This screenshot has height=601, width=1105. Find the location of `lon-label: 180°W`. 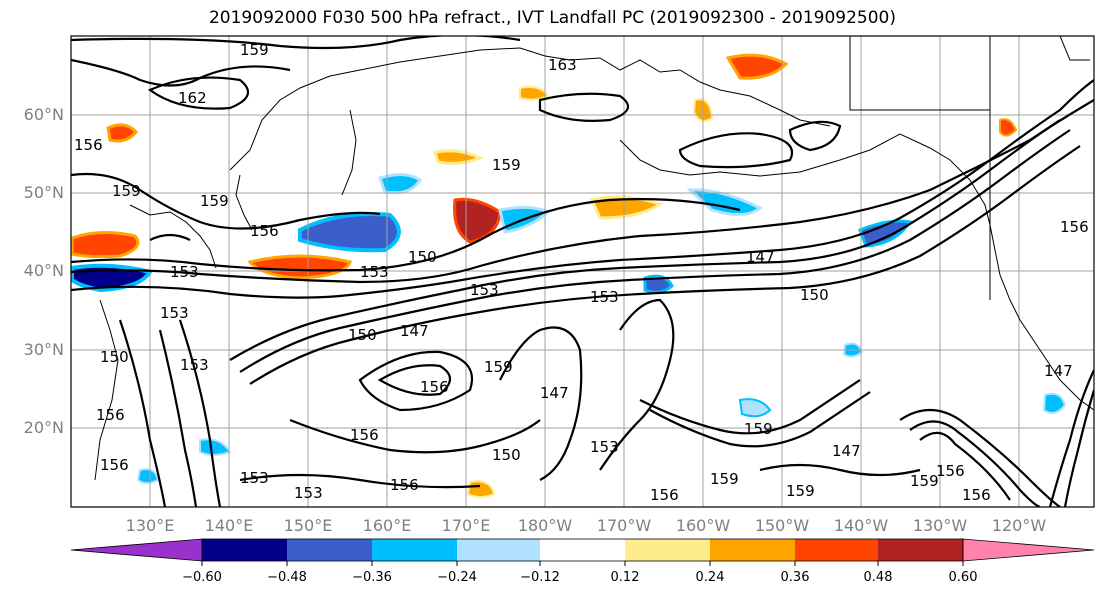

lon-label: 180°W is located at coordinates (545, 525).